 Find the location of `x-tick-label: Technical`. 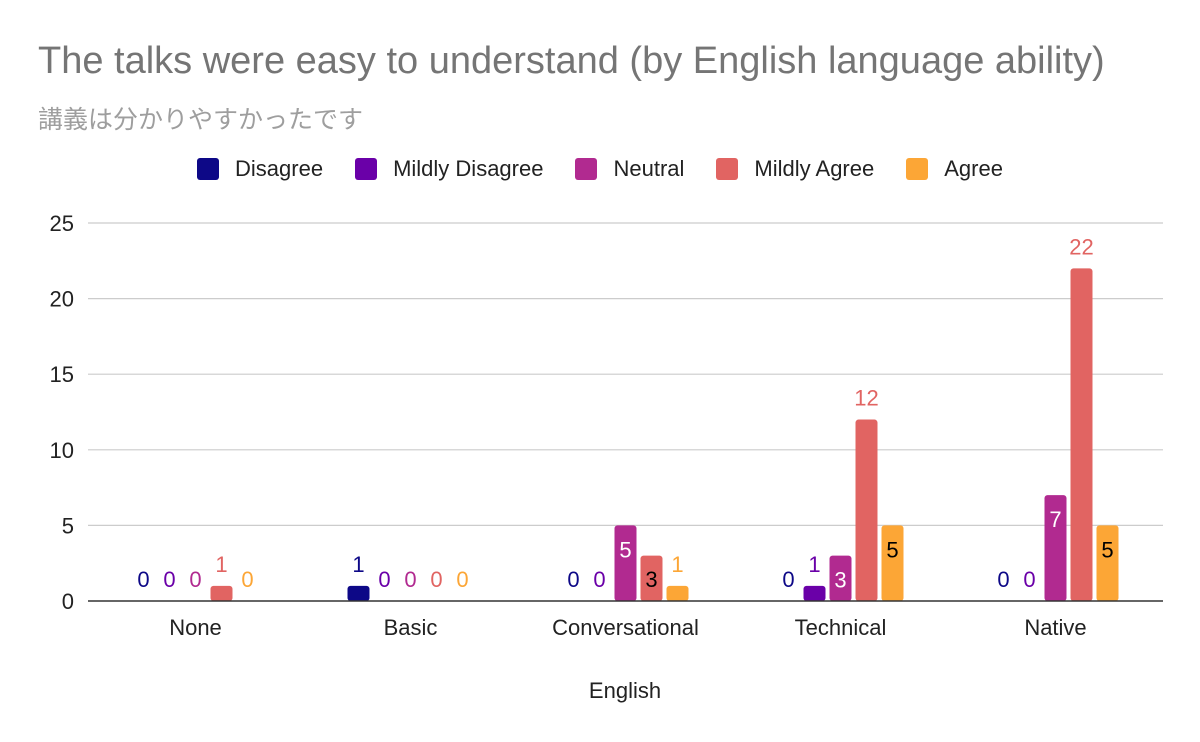

x-tick-label: Technical is located at coordinates (841, 627).